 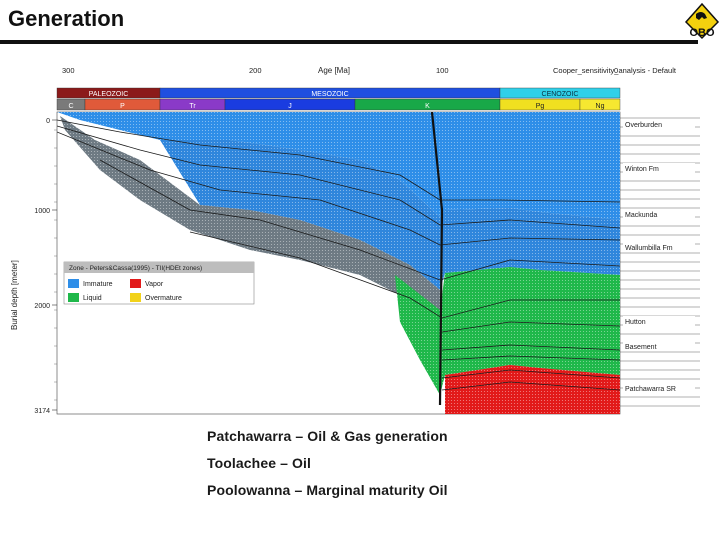 I want to click on period-label: J, so click(x=290, y=106).